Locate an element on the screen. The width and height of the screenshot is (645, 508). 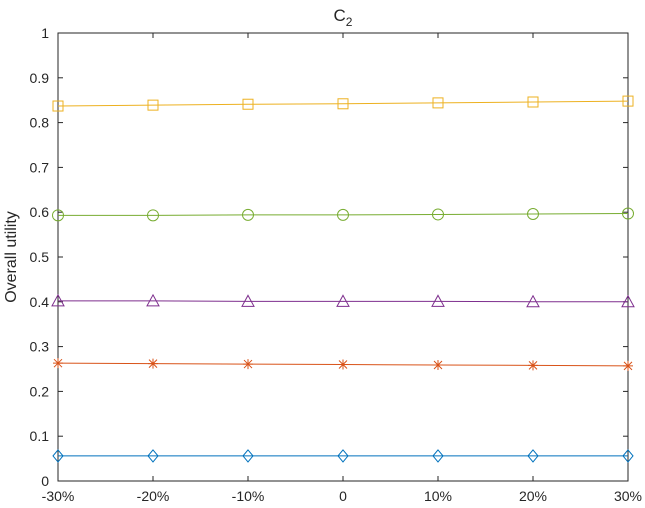
y-tick-label: 0.7 is located at coordinates (40, 167).